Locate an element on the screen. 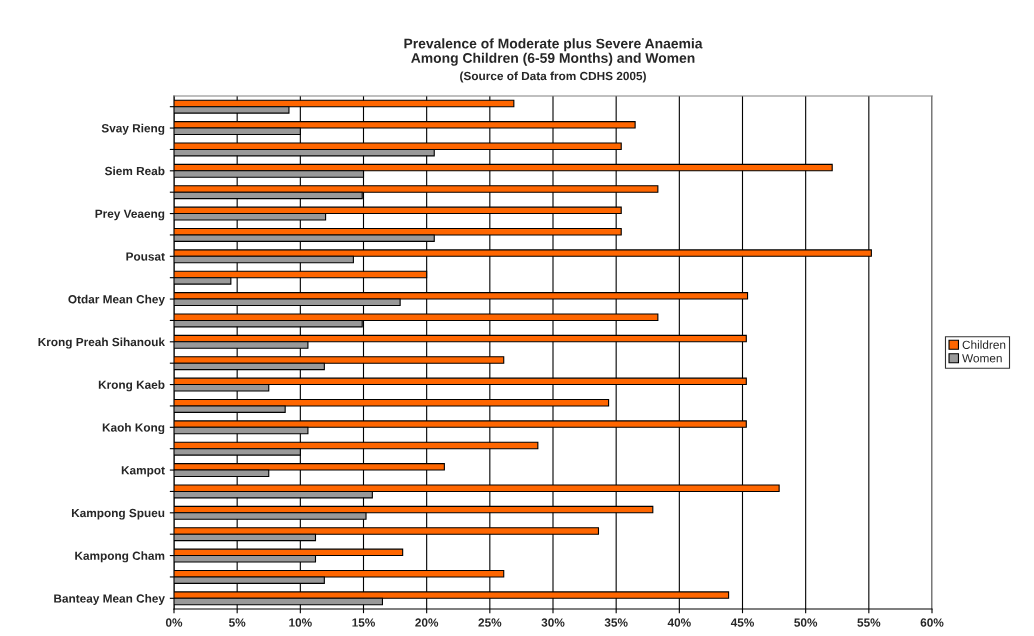 Image resolution: width=1034 pixels, height=636 pixels. x-tick-label: 60% is located at coordinates (932, 622).